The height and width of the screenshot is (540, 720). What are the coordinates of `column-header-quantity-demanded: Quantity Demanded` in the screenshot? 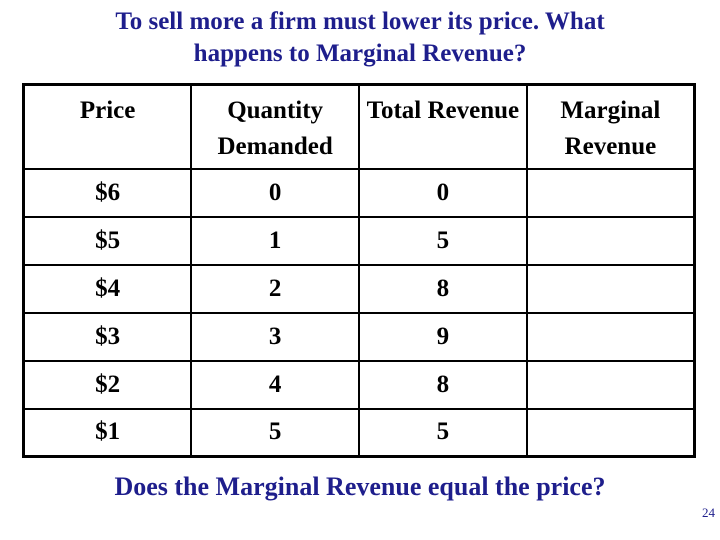 It's located at (275, 126).